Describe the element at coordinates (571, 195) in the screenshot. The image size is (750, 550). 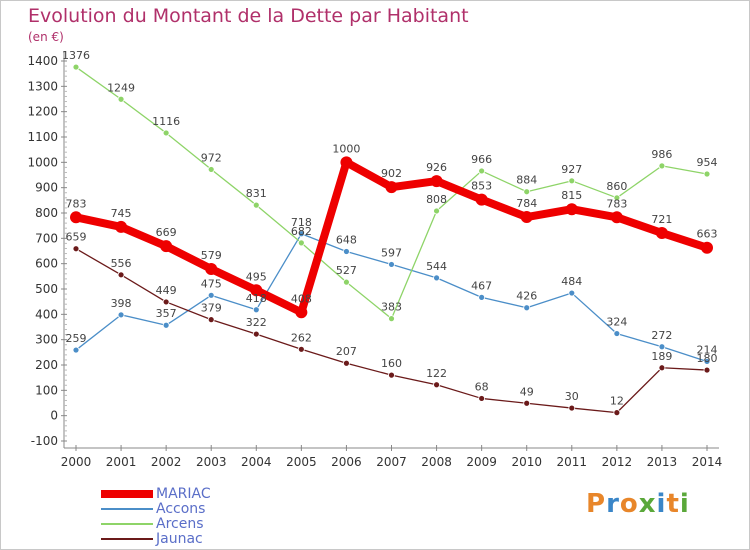
I see `data-label-mariac: 815` at that location.